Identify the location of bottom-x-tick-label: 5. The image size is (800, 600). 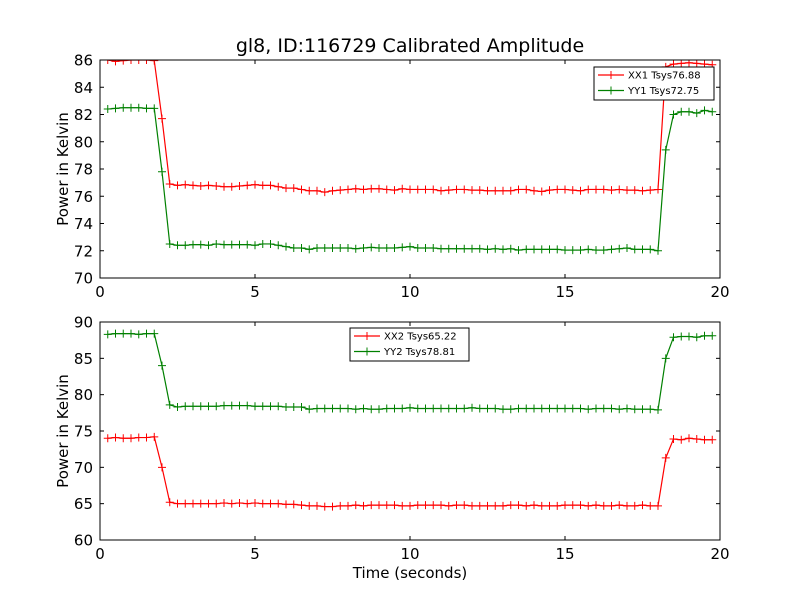
(255, 554).